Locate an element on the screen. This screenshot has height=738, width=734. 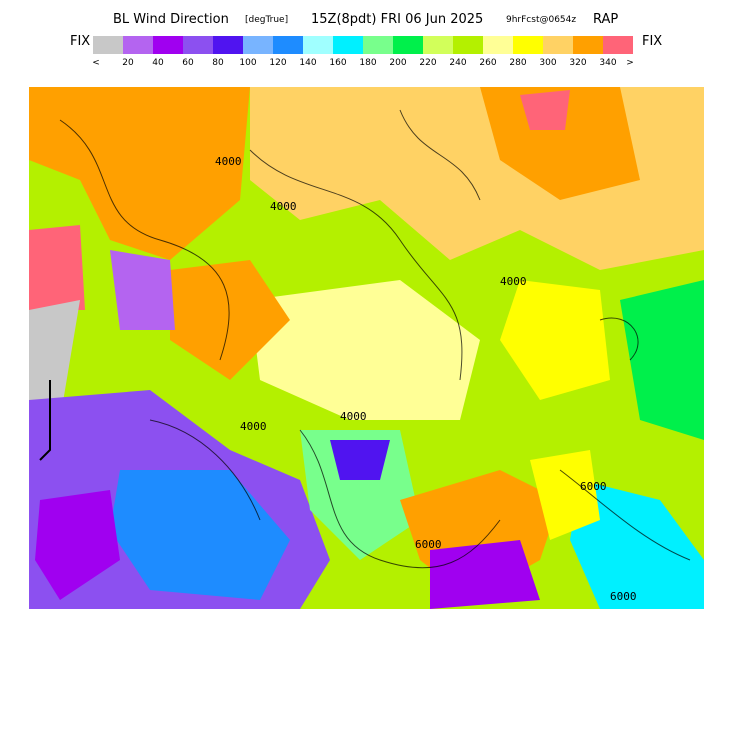
legend-label: > is located at coordinates (630, 63).